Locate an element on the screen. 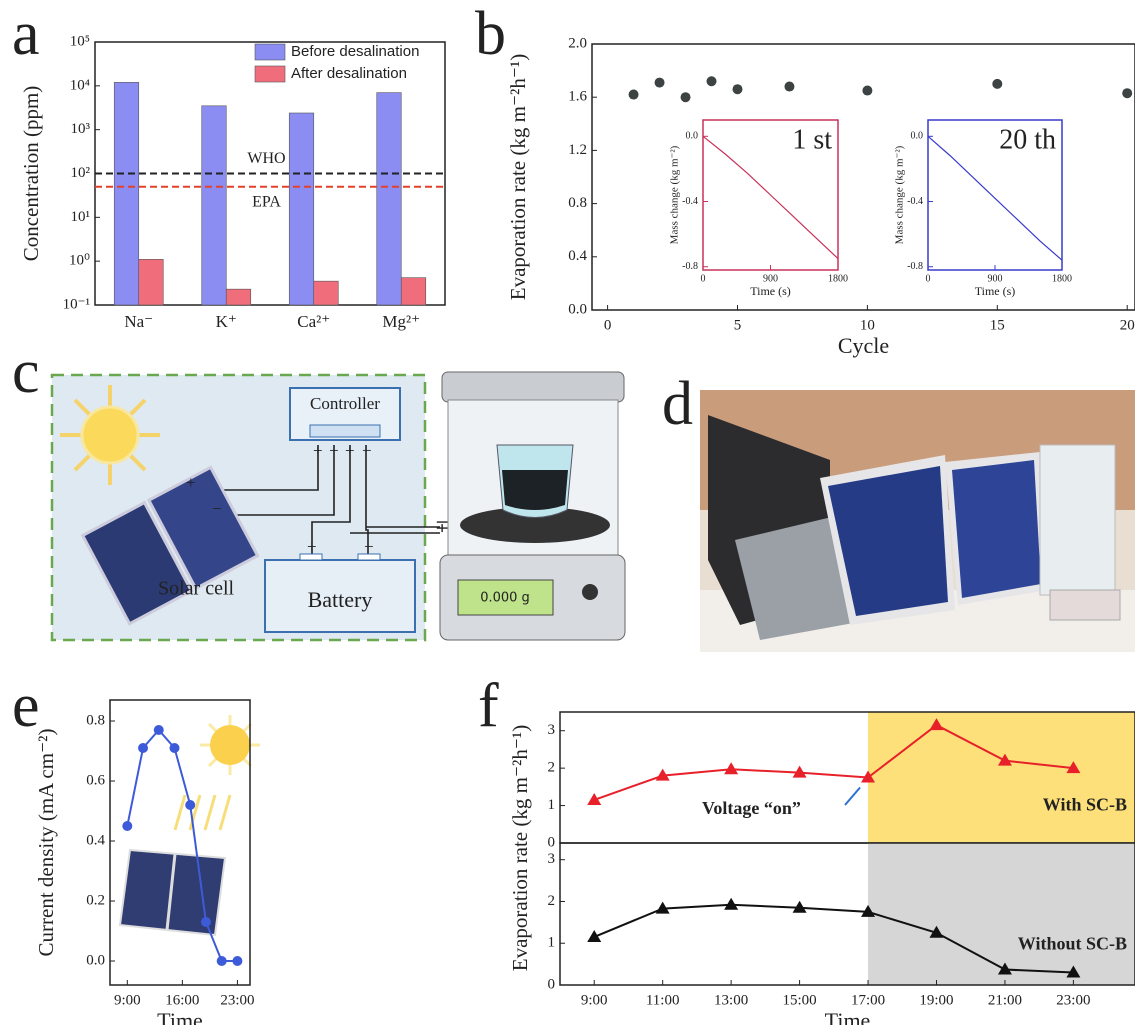 The width and height of the screenshot is (1135, 1025). legend-swatch is located at coordinates (270, 74).